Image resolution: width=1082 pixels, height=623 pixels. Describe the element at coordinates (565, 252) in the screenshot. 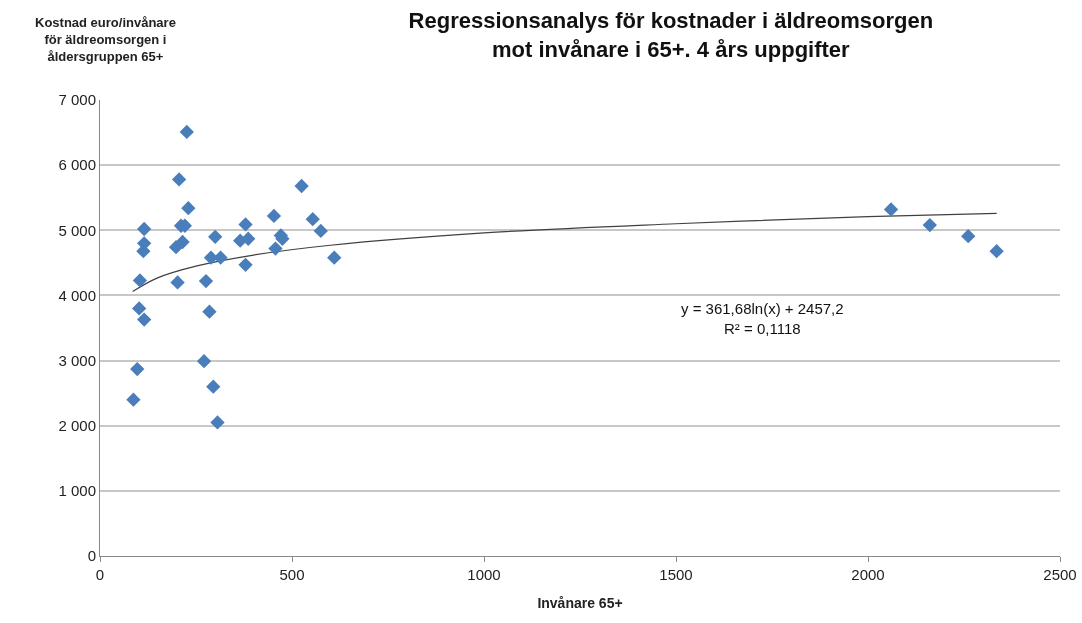

I see `line-series` at that location.